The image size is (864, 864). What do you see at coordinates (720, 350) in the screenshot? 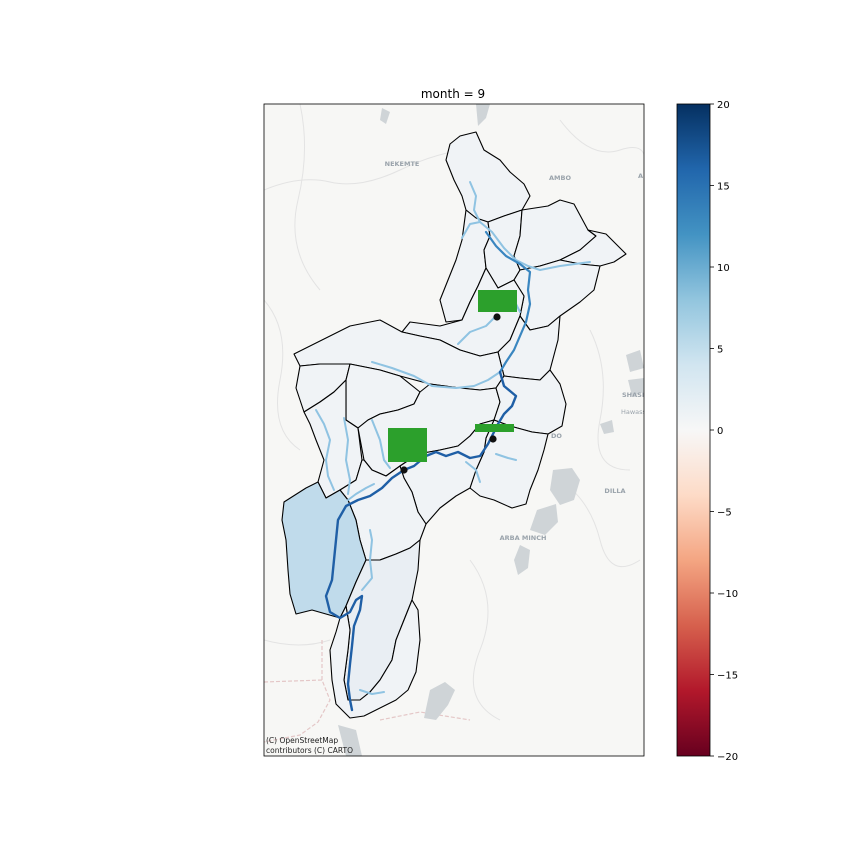
I see `colorbar-tick-label: 5` at bounding box center [720, 350].